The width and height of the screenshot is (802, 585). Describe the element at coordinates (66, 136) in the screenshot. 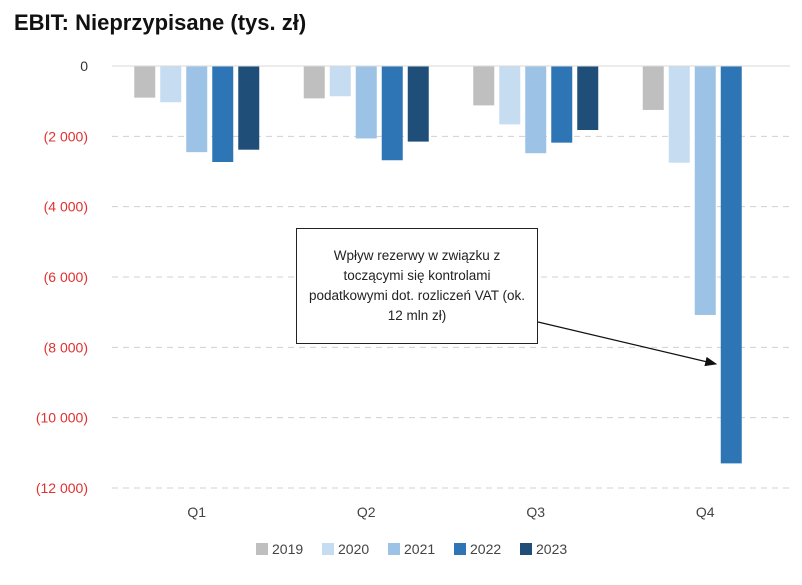

I see `y-tick-label: (2 000)` at that location.